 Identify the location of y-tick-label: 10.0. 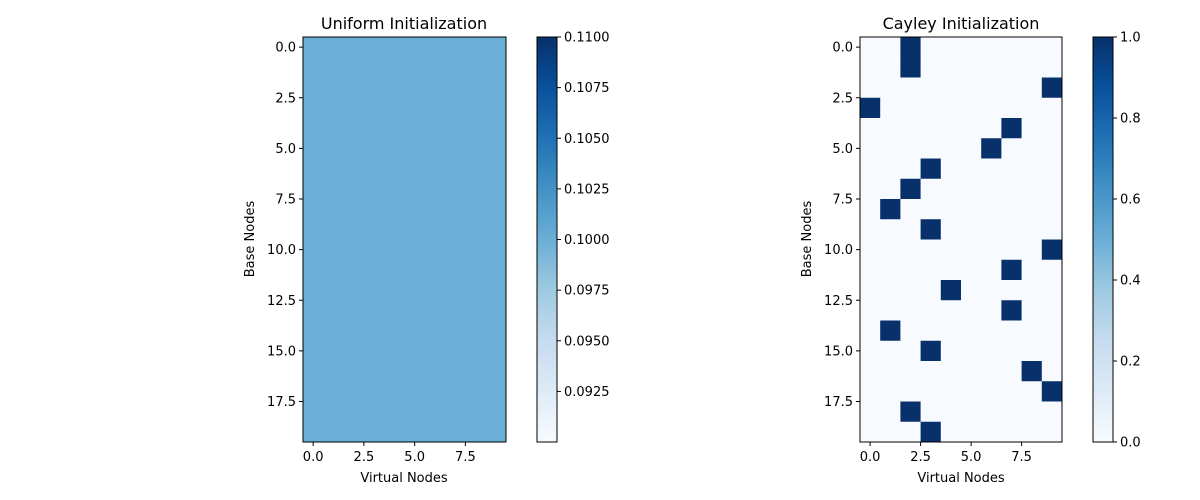
(838, 250).